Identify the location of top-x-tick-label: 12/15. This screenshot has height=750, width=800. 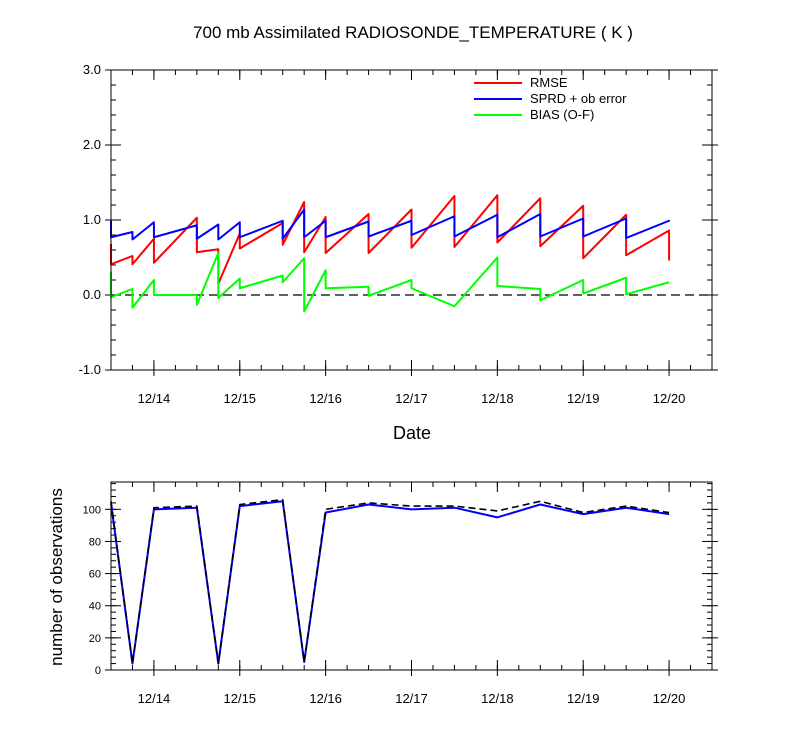
(240, 398).